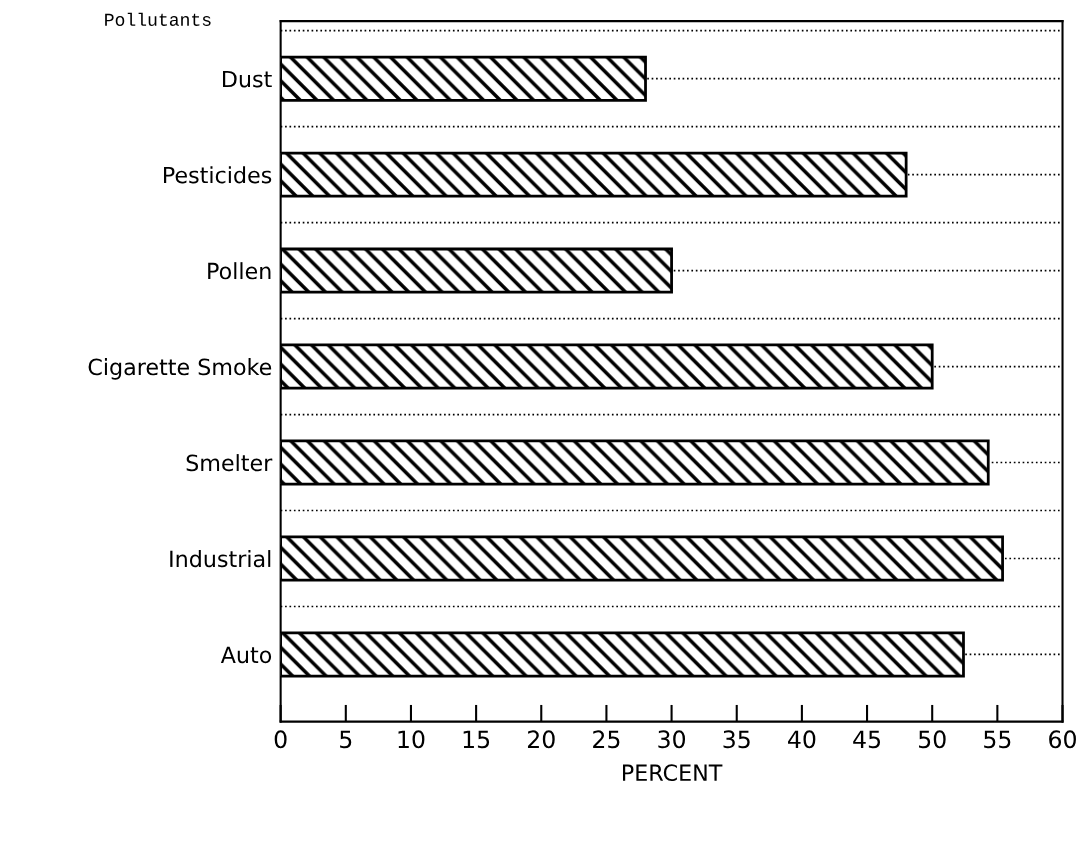 This screenshot has width=1092, height=844. Describe the element at coordinates (932, 739) in the screenshot. I see `x-tick-label: 50` at that location.